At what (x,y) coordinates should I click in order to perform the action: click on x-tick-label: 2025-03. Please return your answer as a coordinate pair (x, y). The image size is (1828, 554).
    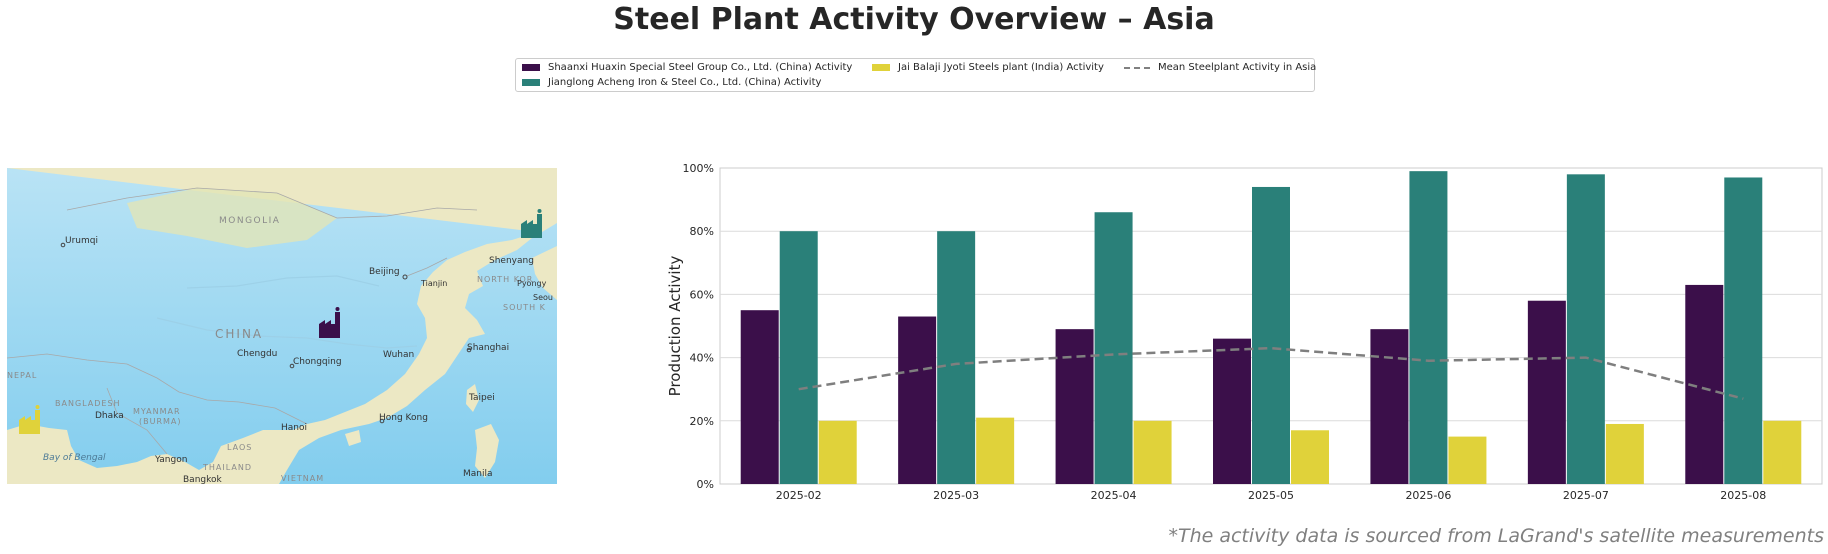
    Looking at the image, I should click on (956, 495).